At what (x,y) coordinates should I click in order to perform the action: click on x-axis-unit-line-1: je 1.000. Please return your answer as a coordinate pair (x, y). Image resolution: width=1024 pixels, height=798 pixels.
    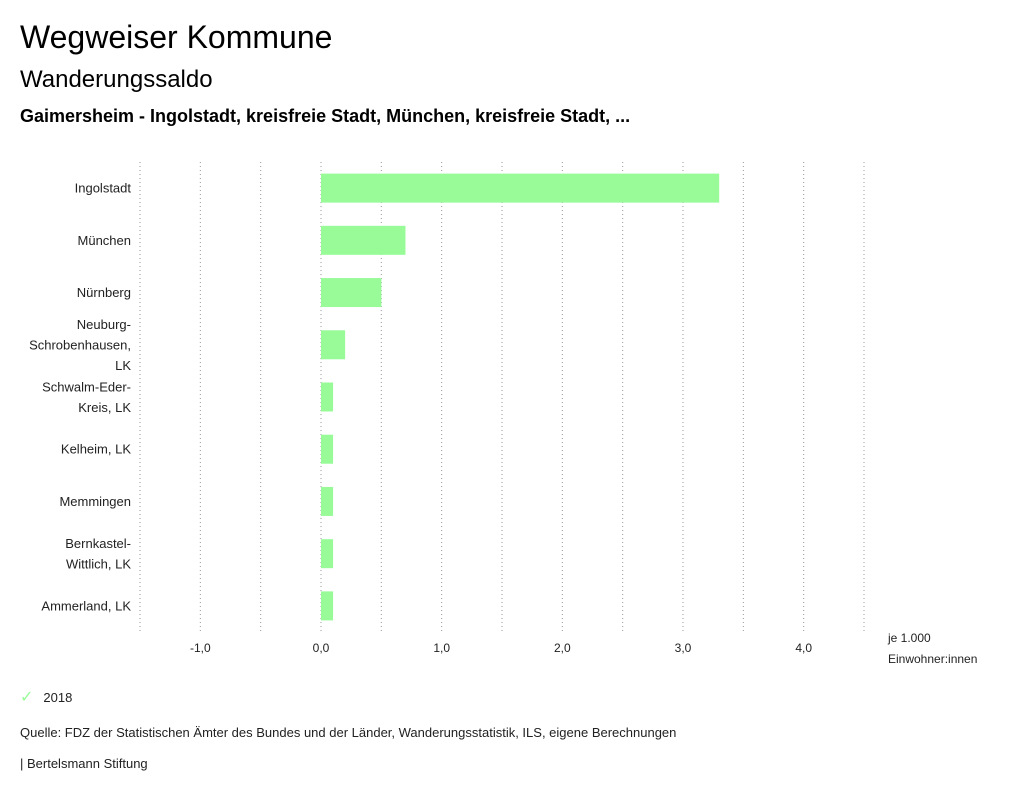
    Looking at the image, I should click on (909, 638).